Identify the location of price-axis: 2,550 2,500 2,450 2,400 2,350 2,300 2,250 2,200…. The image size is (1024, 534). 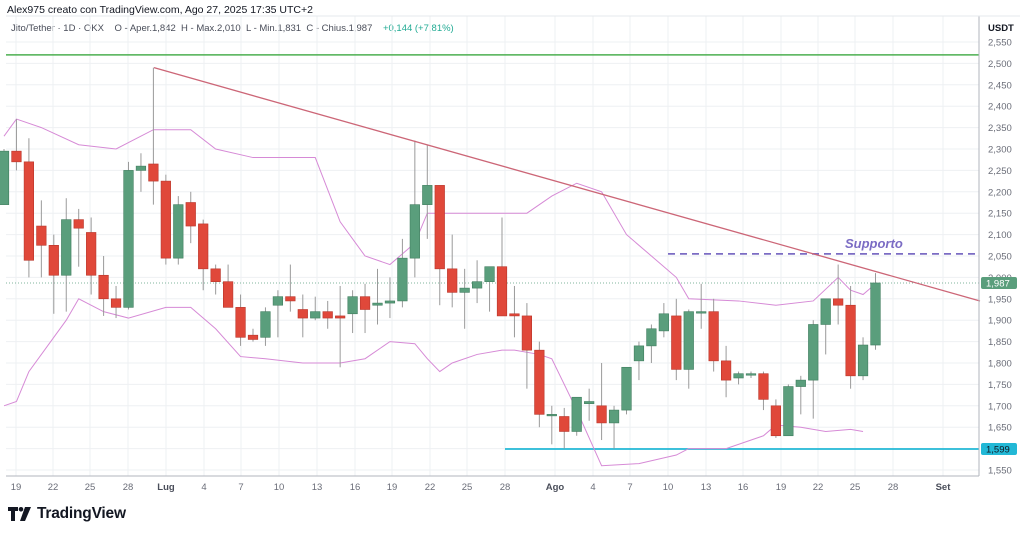
(1000, 257).